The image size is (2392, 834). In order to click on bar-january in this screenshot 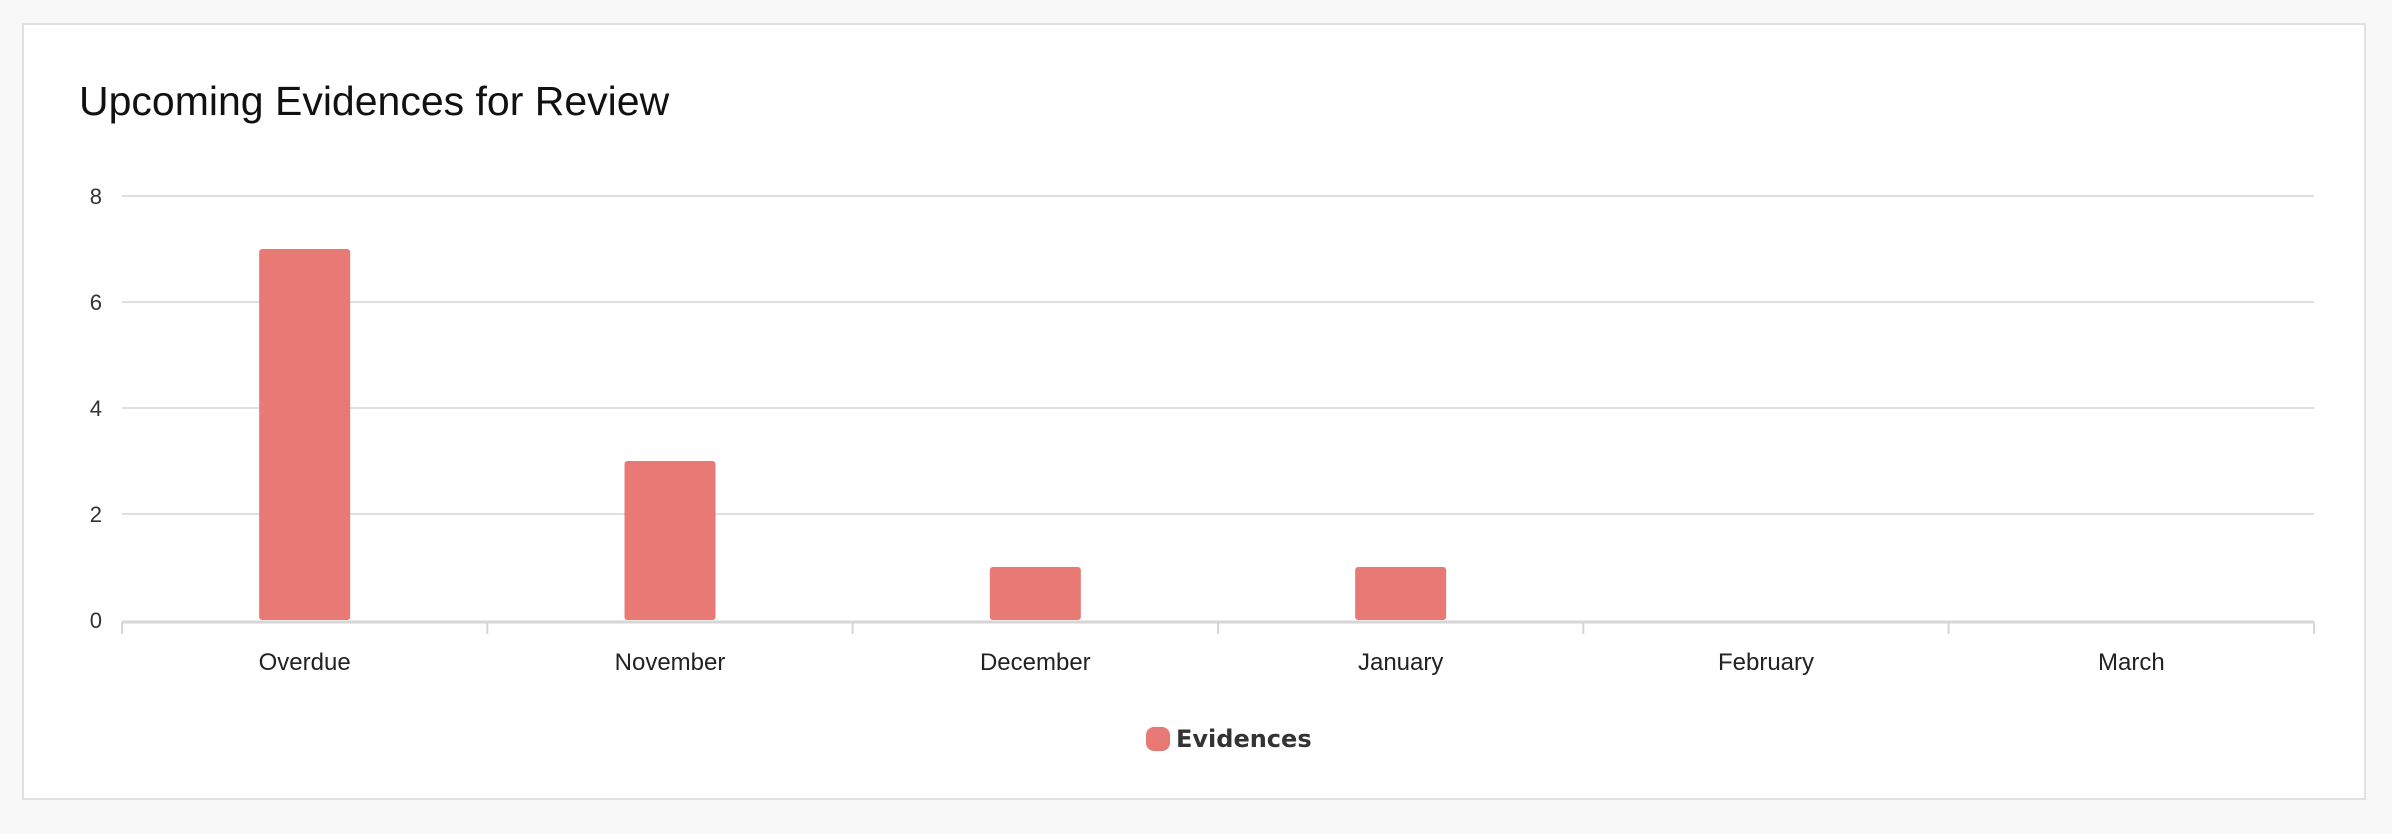, I will do `click(1401, 593)`.